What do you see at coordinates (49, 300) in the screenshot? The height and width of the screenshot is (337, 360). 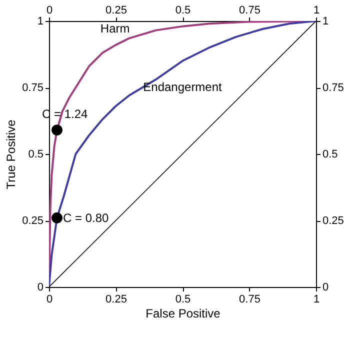 I see `x2-tick-label: 0` at bounding box center [49, 300].